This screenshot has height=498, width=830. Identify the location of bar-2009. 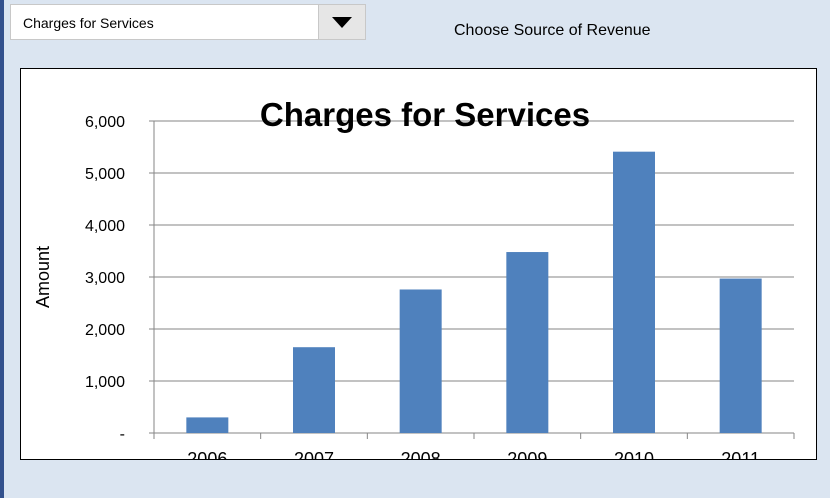
(527, 342).